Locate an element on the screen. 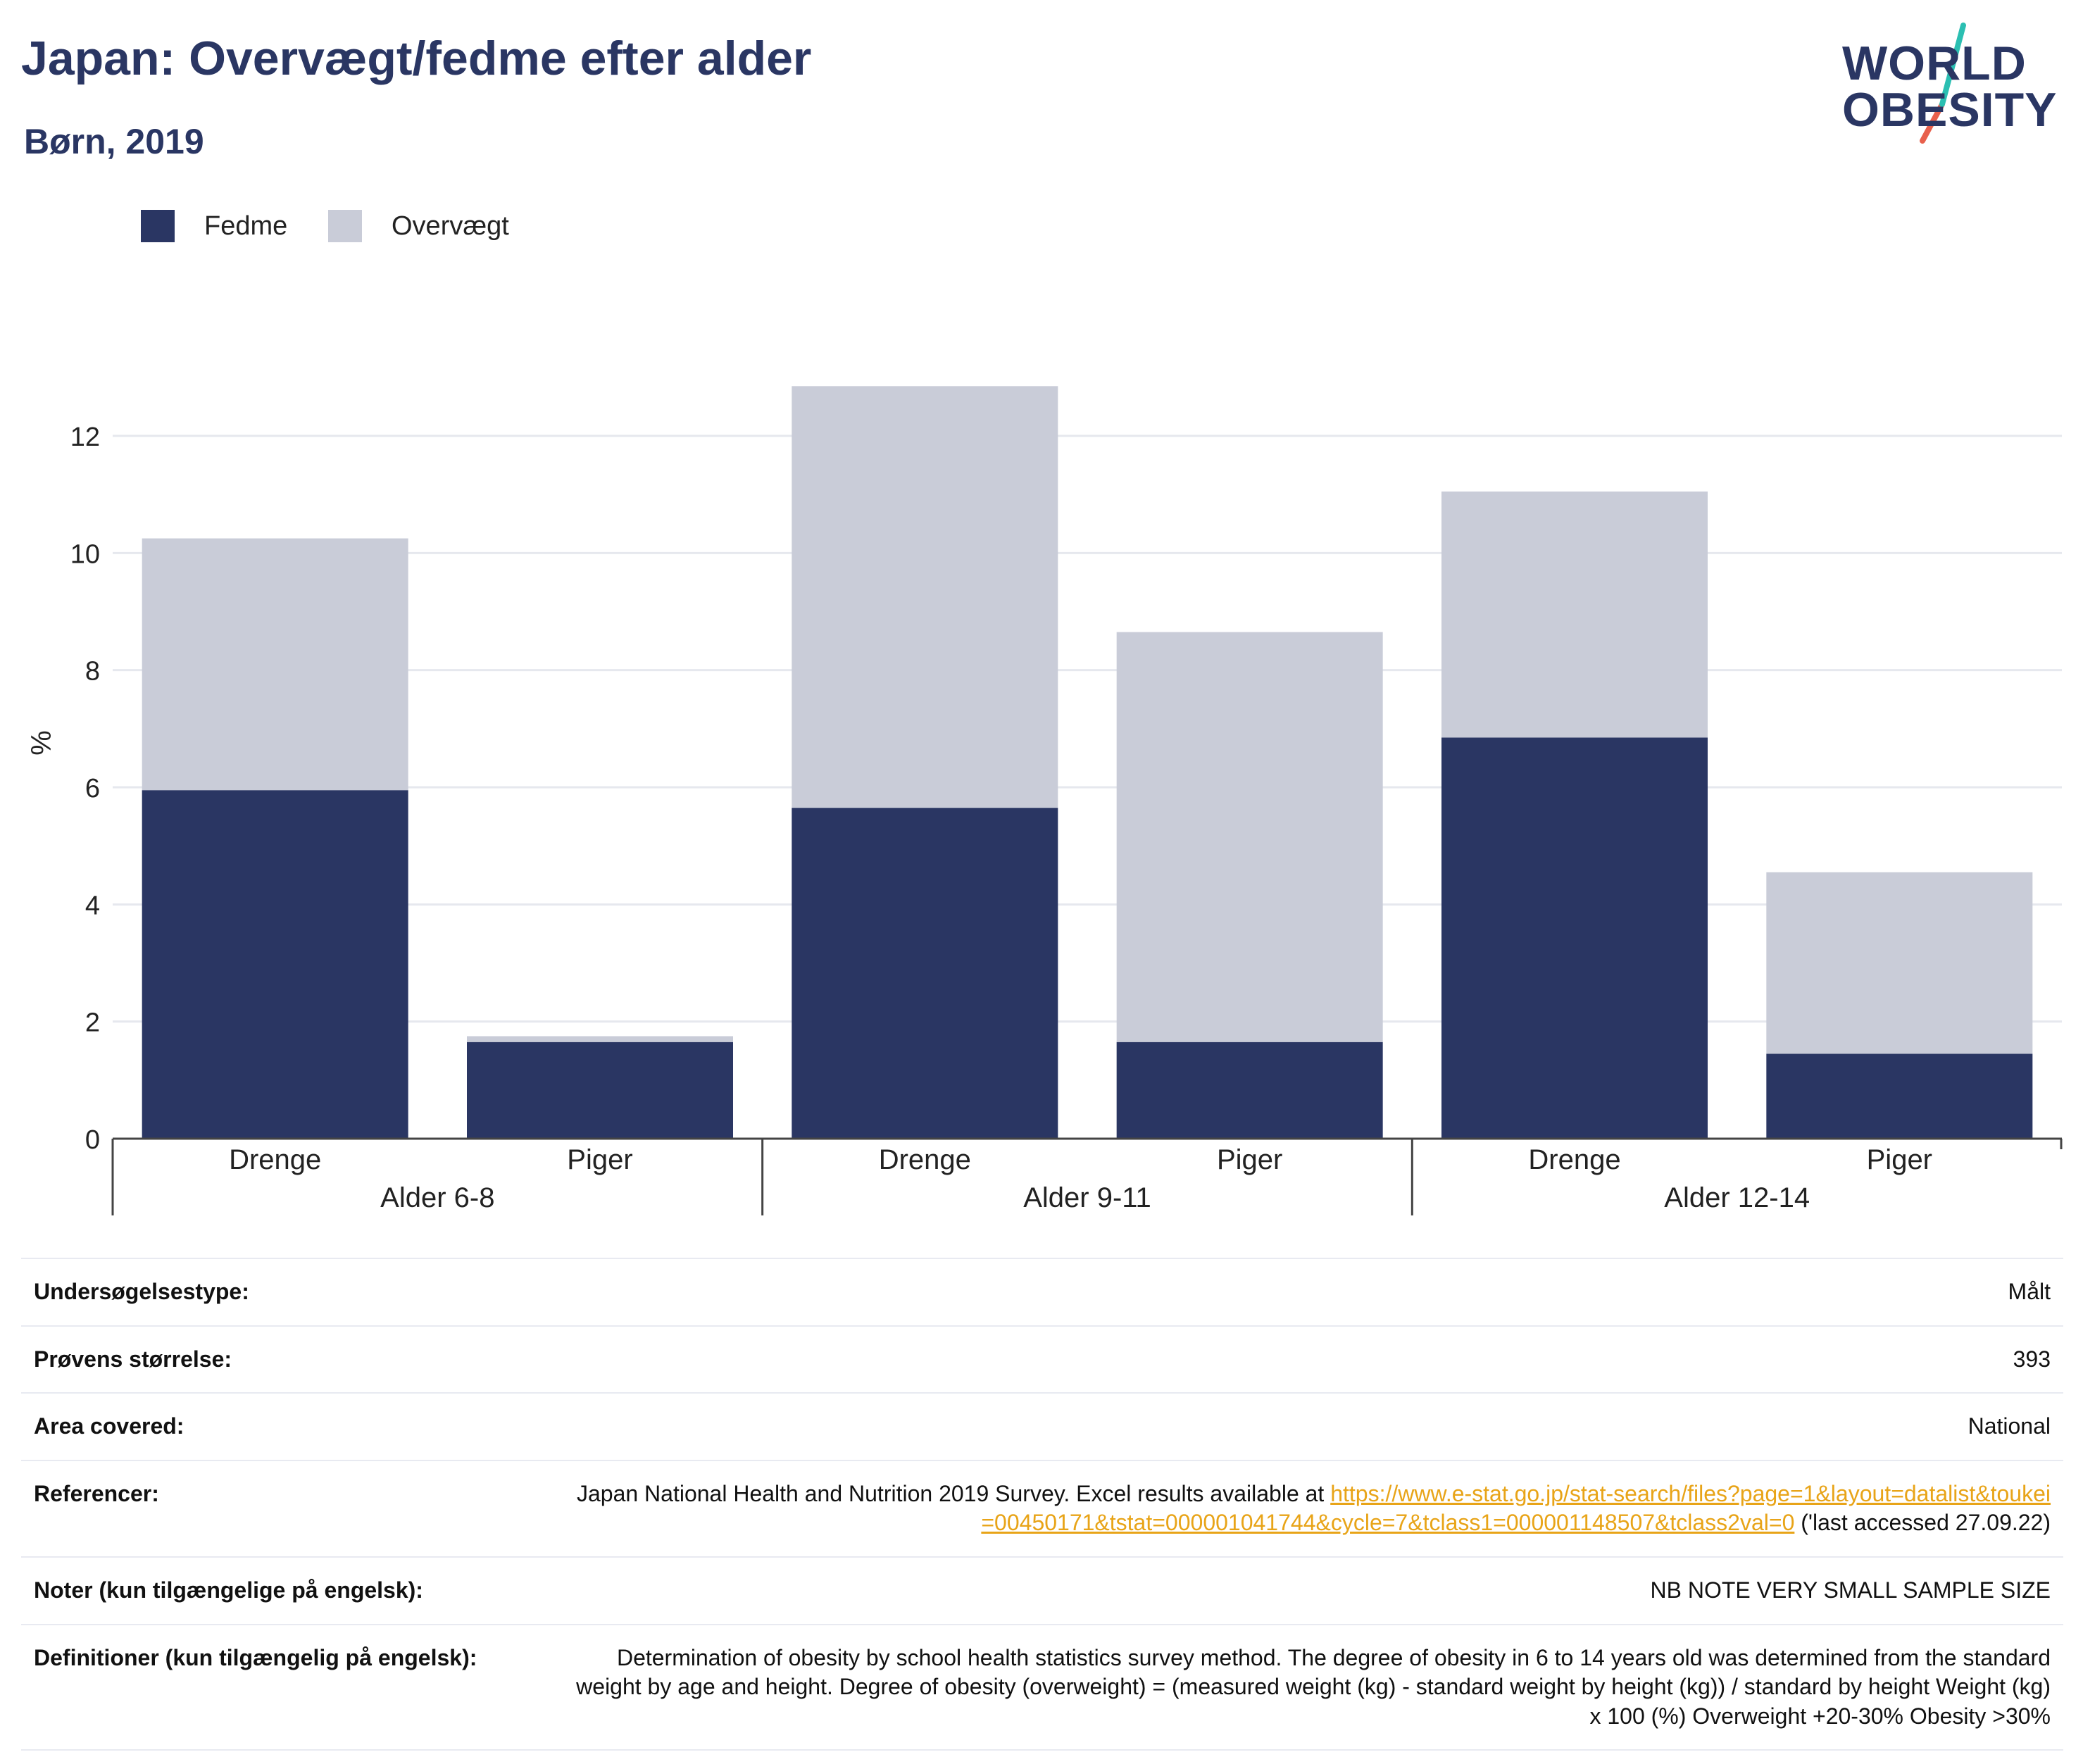 This screenshot has width=2083, height=1764. info-row-area: Area covered: National is located at coordinates (1042, 1426).